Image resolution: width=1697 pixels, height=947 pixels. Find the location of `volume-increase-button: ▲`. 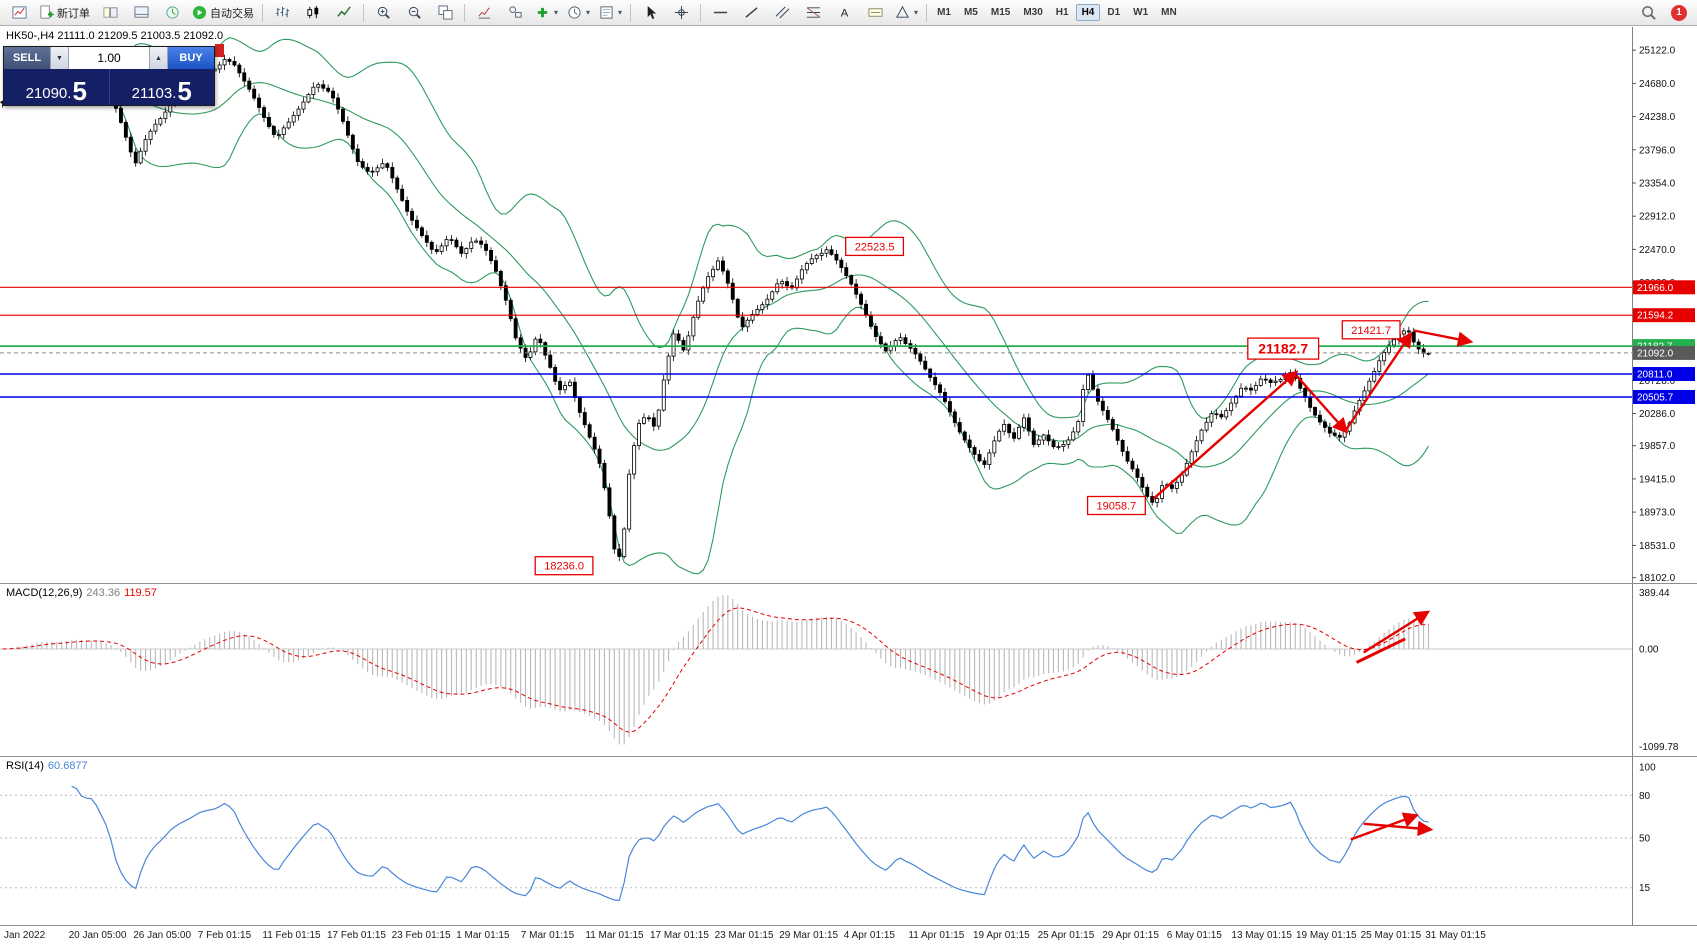

volume-increase-button: ▲ is located at coordinates (158, 58).